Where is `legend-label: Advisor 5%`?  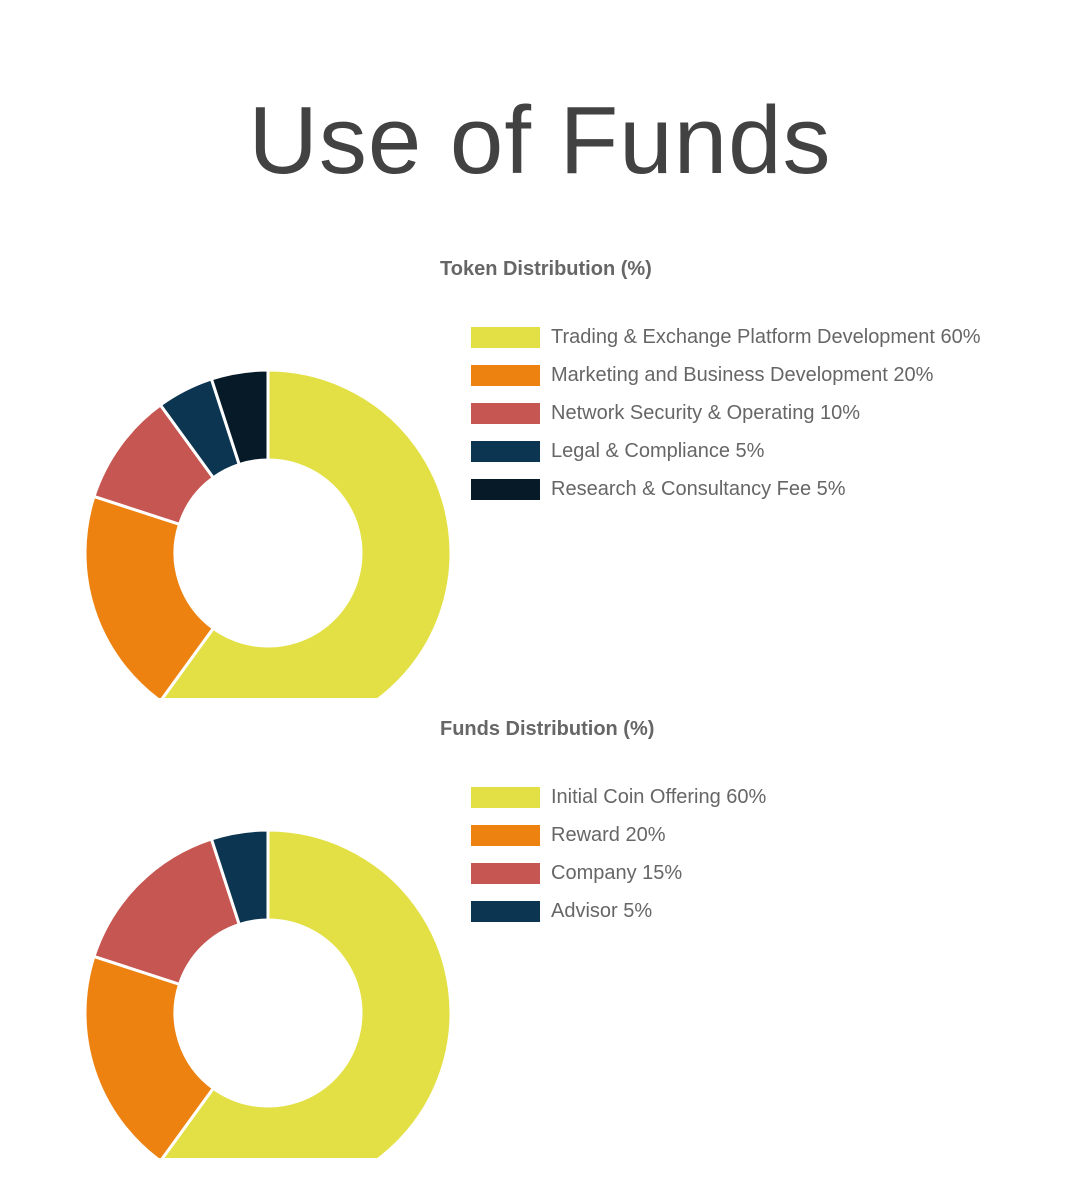
legend-label: Advisor 5% is located at coordinates (602, 910).